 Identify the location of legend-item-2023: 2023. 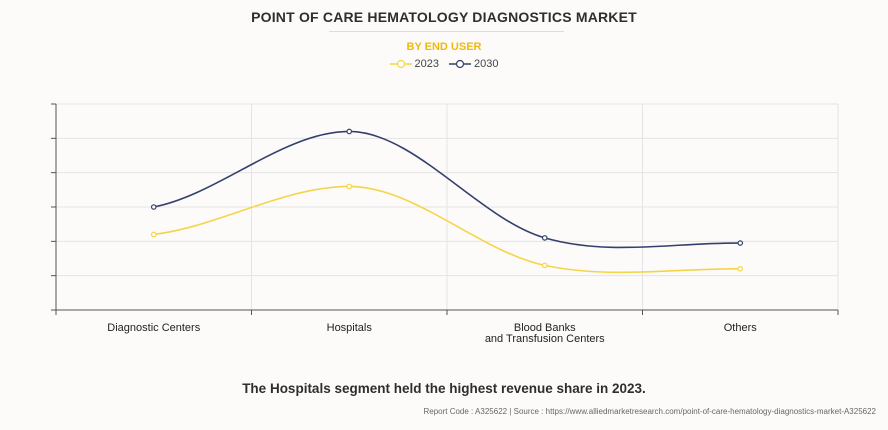
(414, 64).